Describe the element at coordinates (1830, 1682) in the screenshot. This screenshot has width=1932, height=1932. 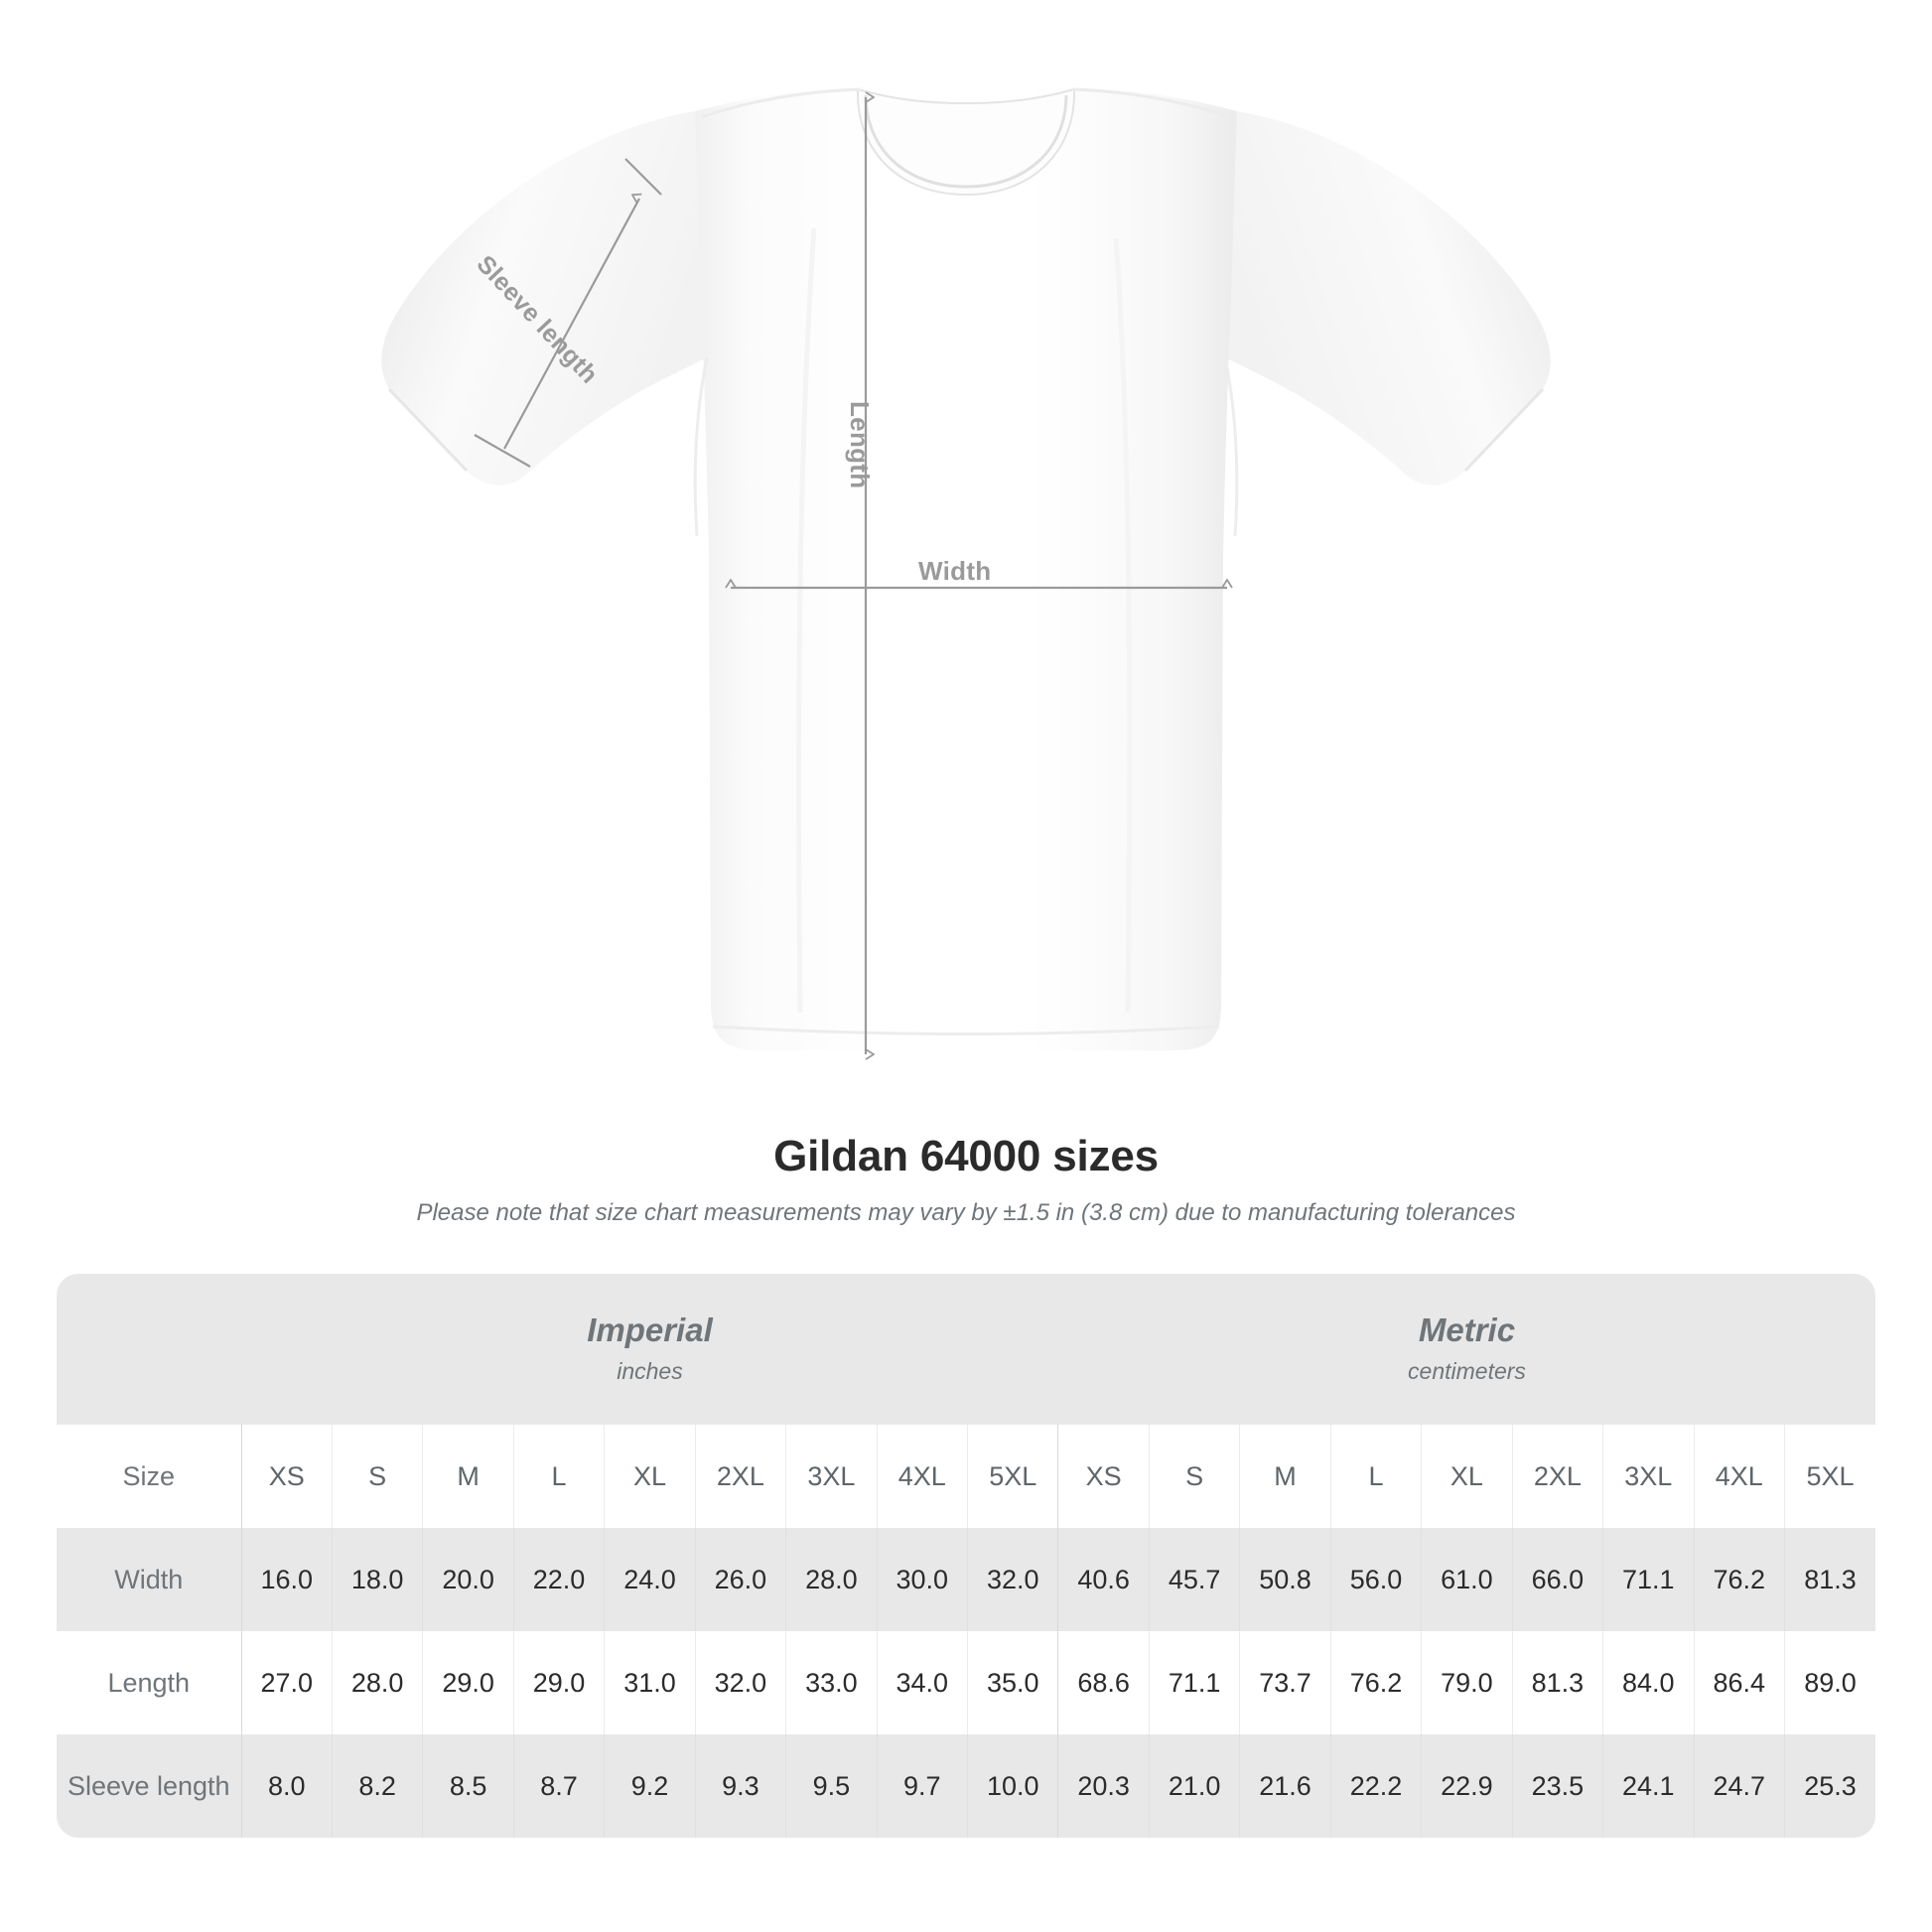
I see `cell-length-metric-5xl: 89.0` at that location.